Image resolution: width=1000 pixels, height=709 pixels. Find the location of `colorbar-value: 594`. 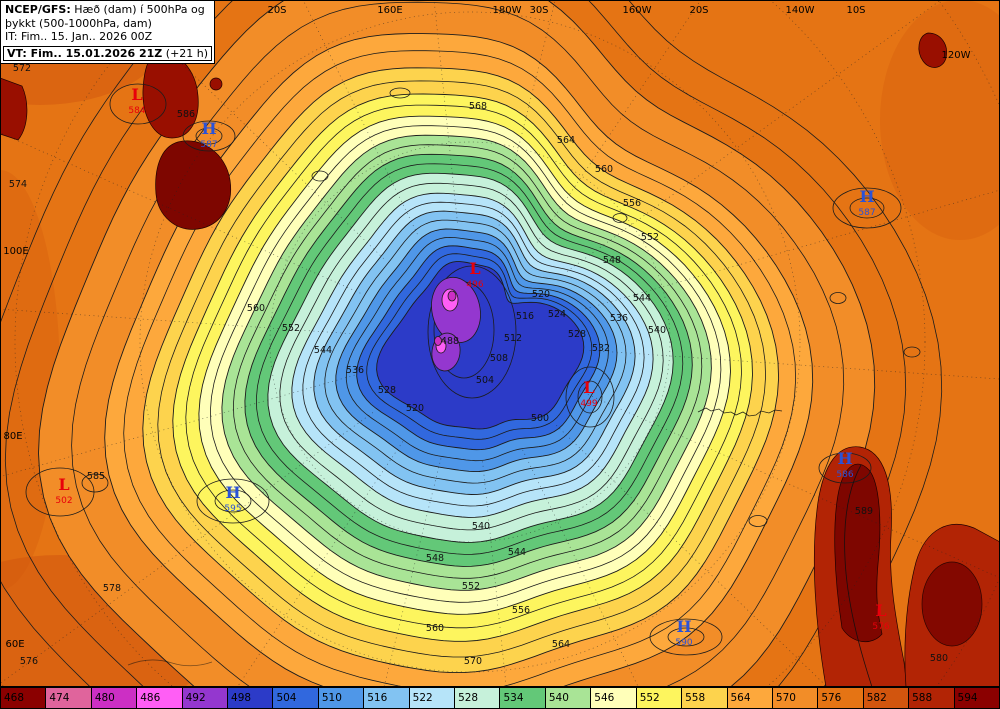

colorbar-value: 594 is located at coordinates (967, 698).